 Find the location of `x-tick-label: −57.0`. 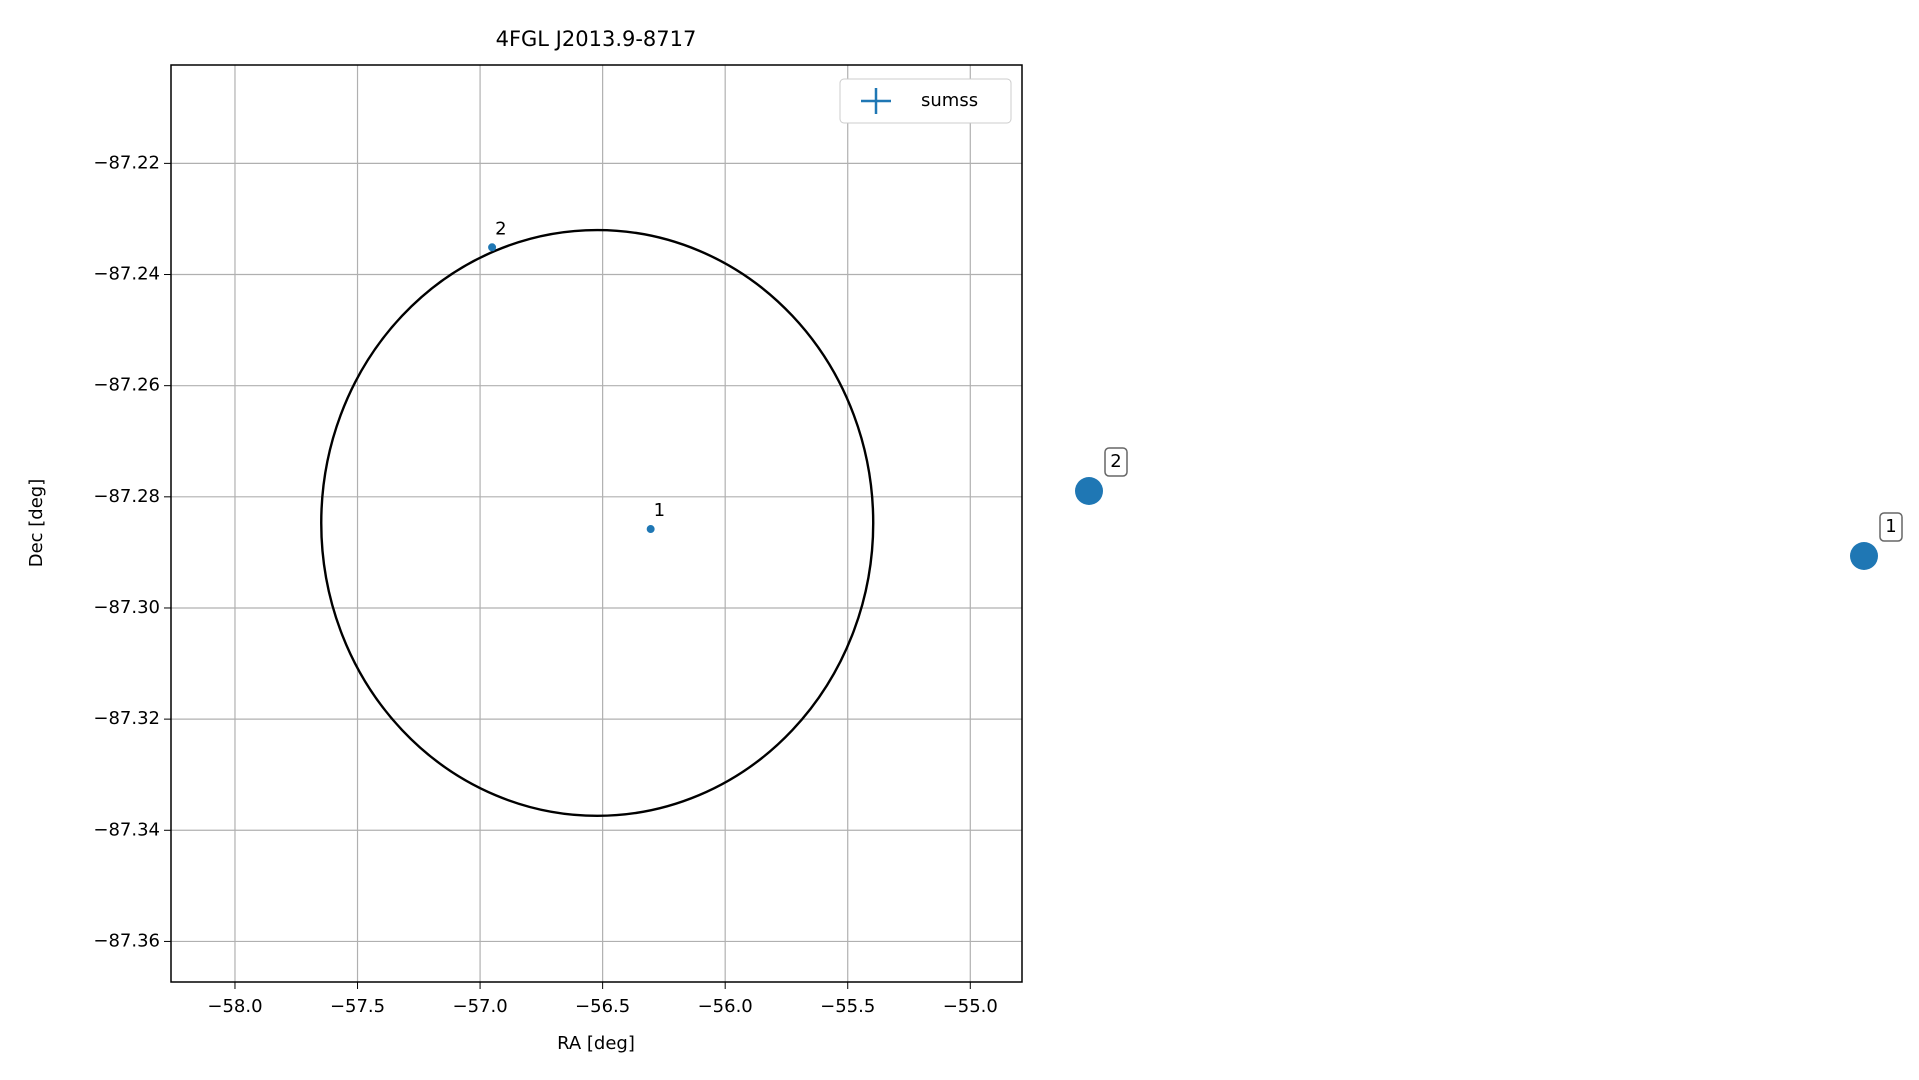

x-tick-label: −57.0 is located at coordinates (479, 1006).